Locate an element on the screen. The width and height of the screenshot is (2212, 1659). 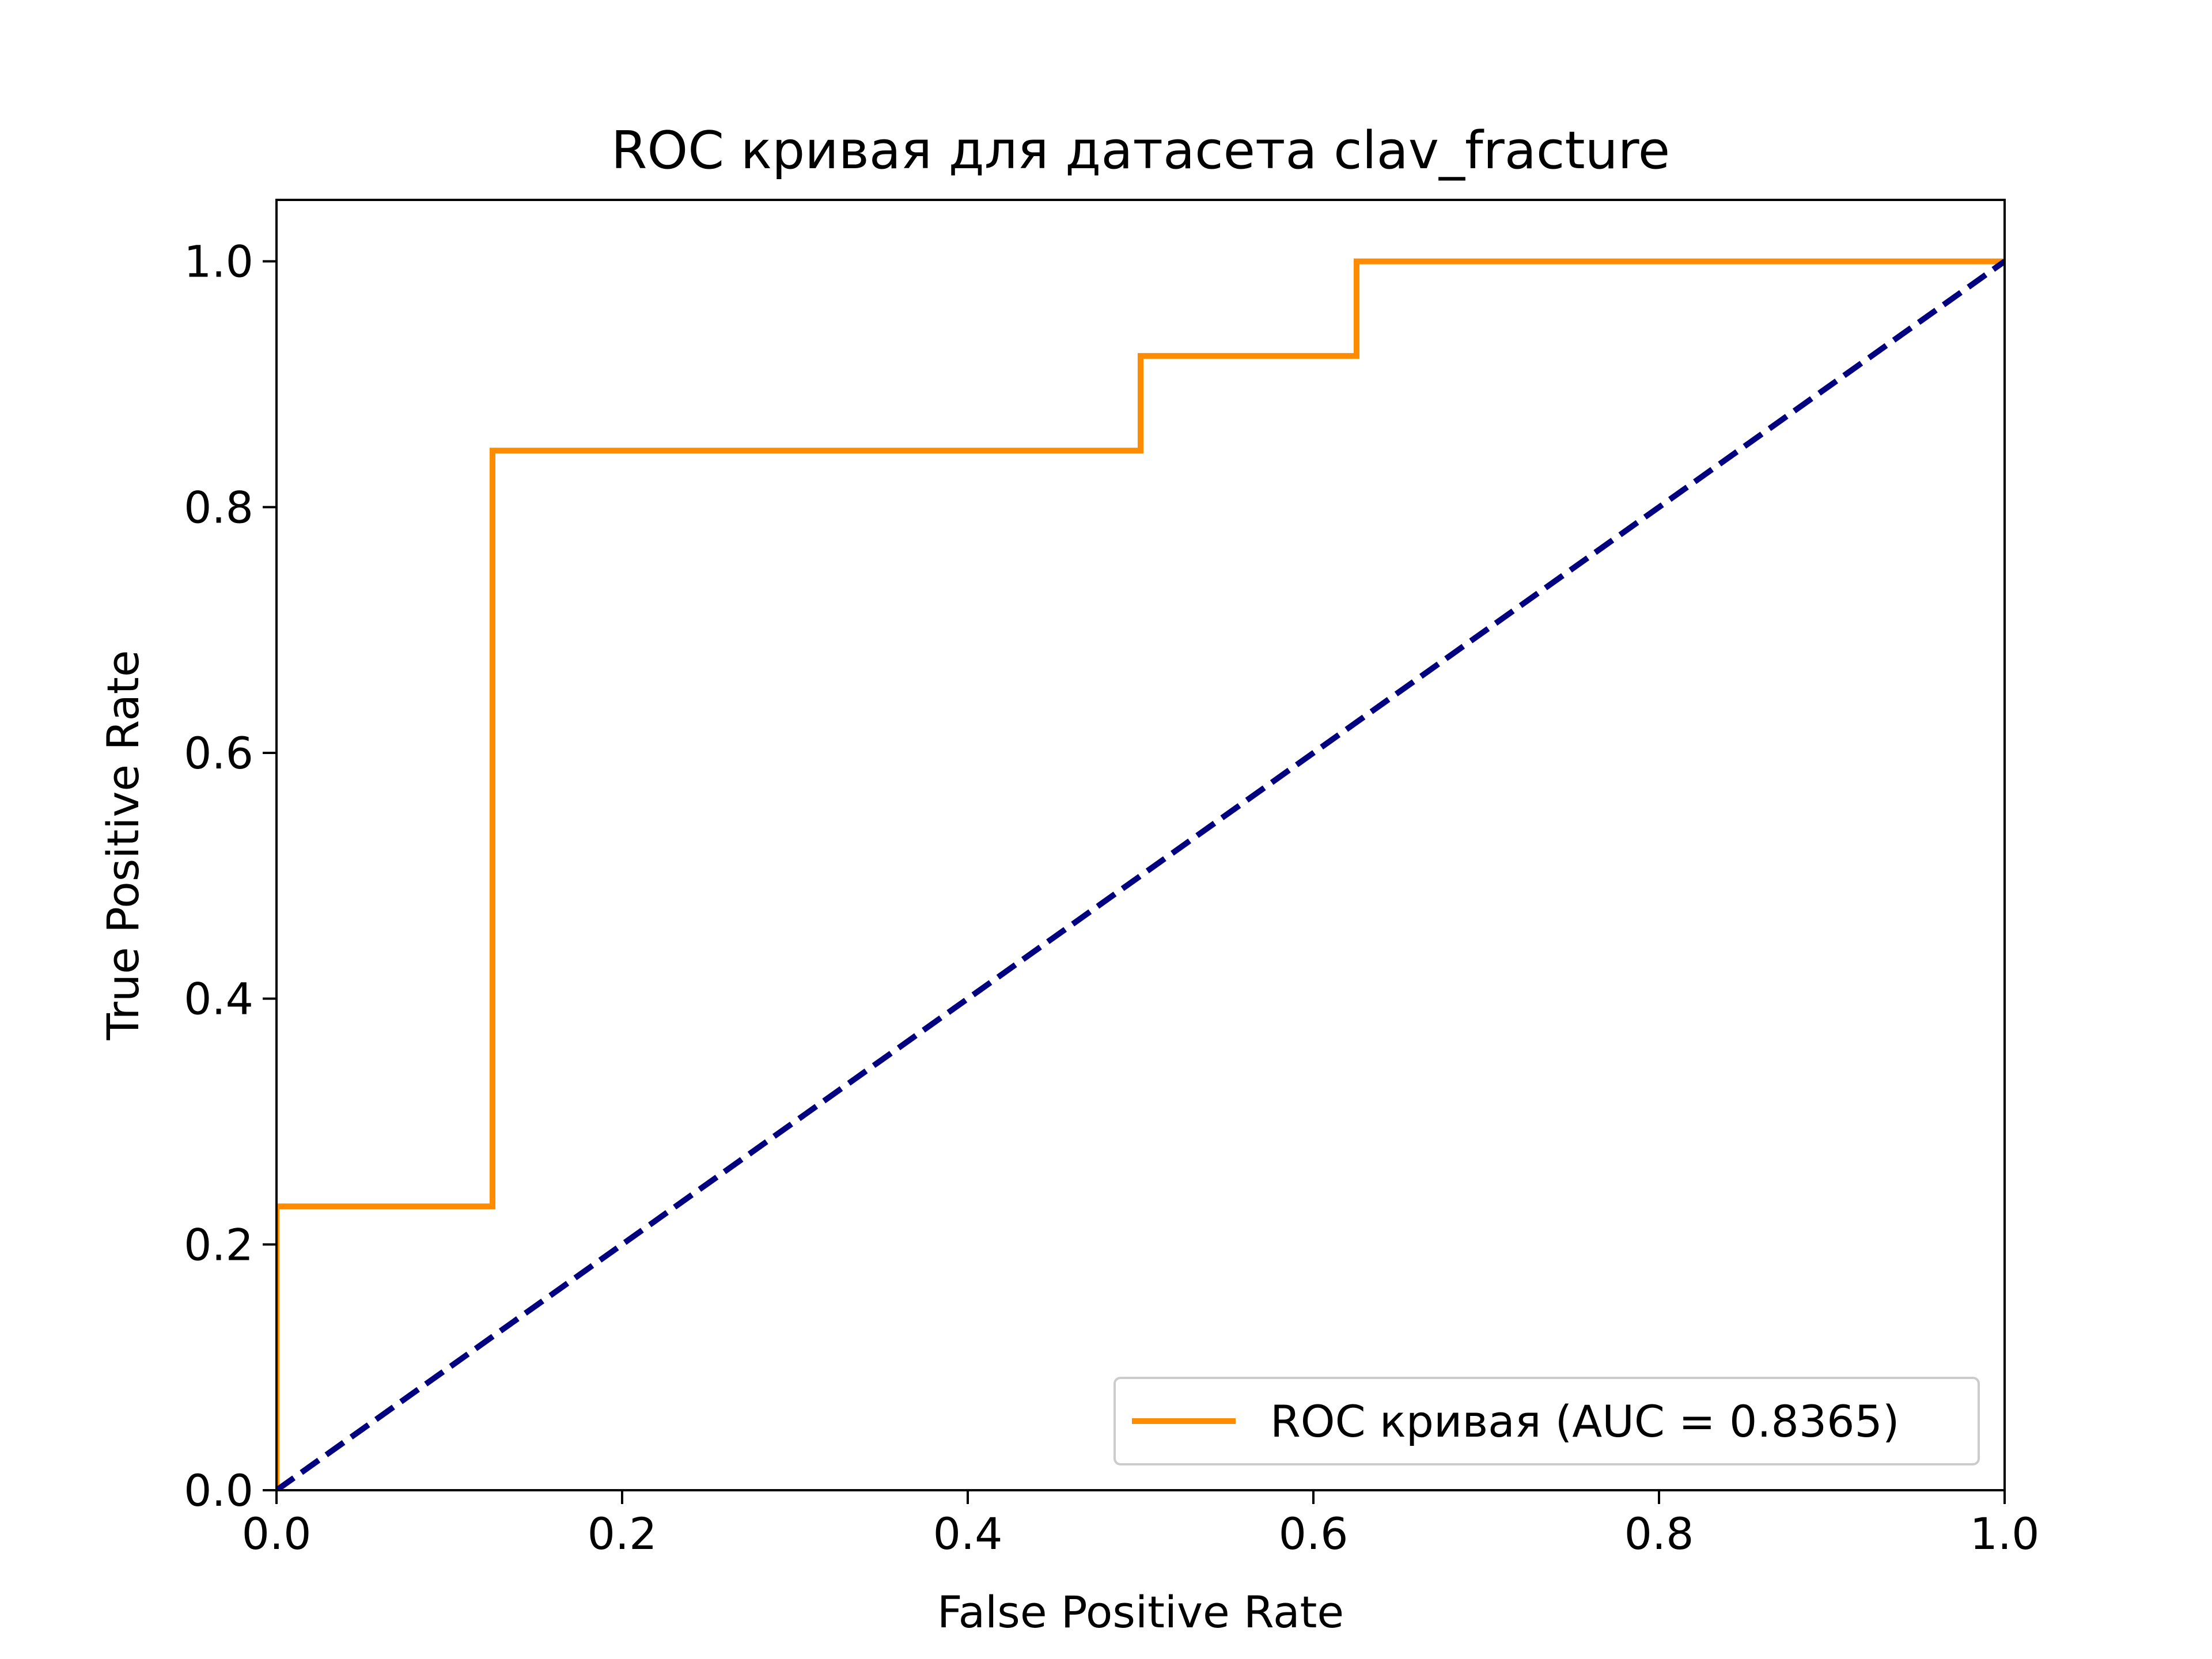
y-tick-label: 0.0 is located at coordinates (218, 1490).